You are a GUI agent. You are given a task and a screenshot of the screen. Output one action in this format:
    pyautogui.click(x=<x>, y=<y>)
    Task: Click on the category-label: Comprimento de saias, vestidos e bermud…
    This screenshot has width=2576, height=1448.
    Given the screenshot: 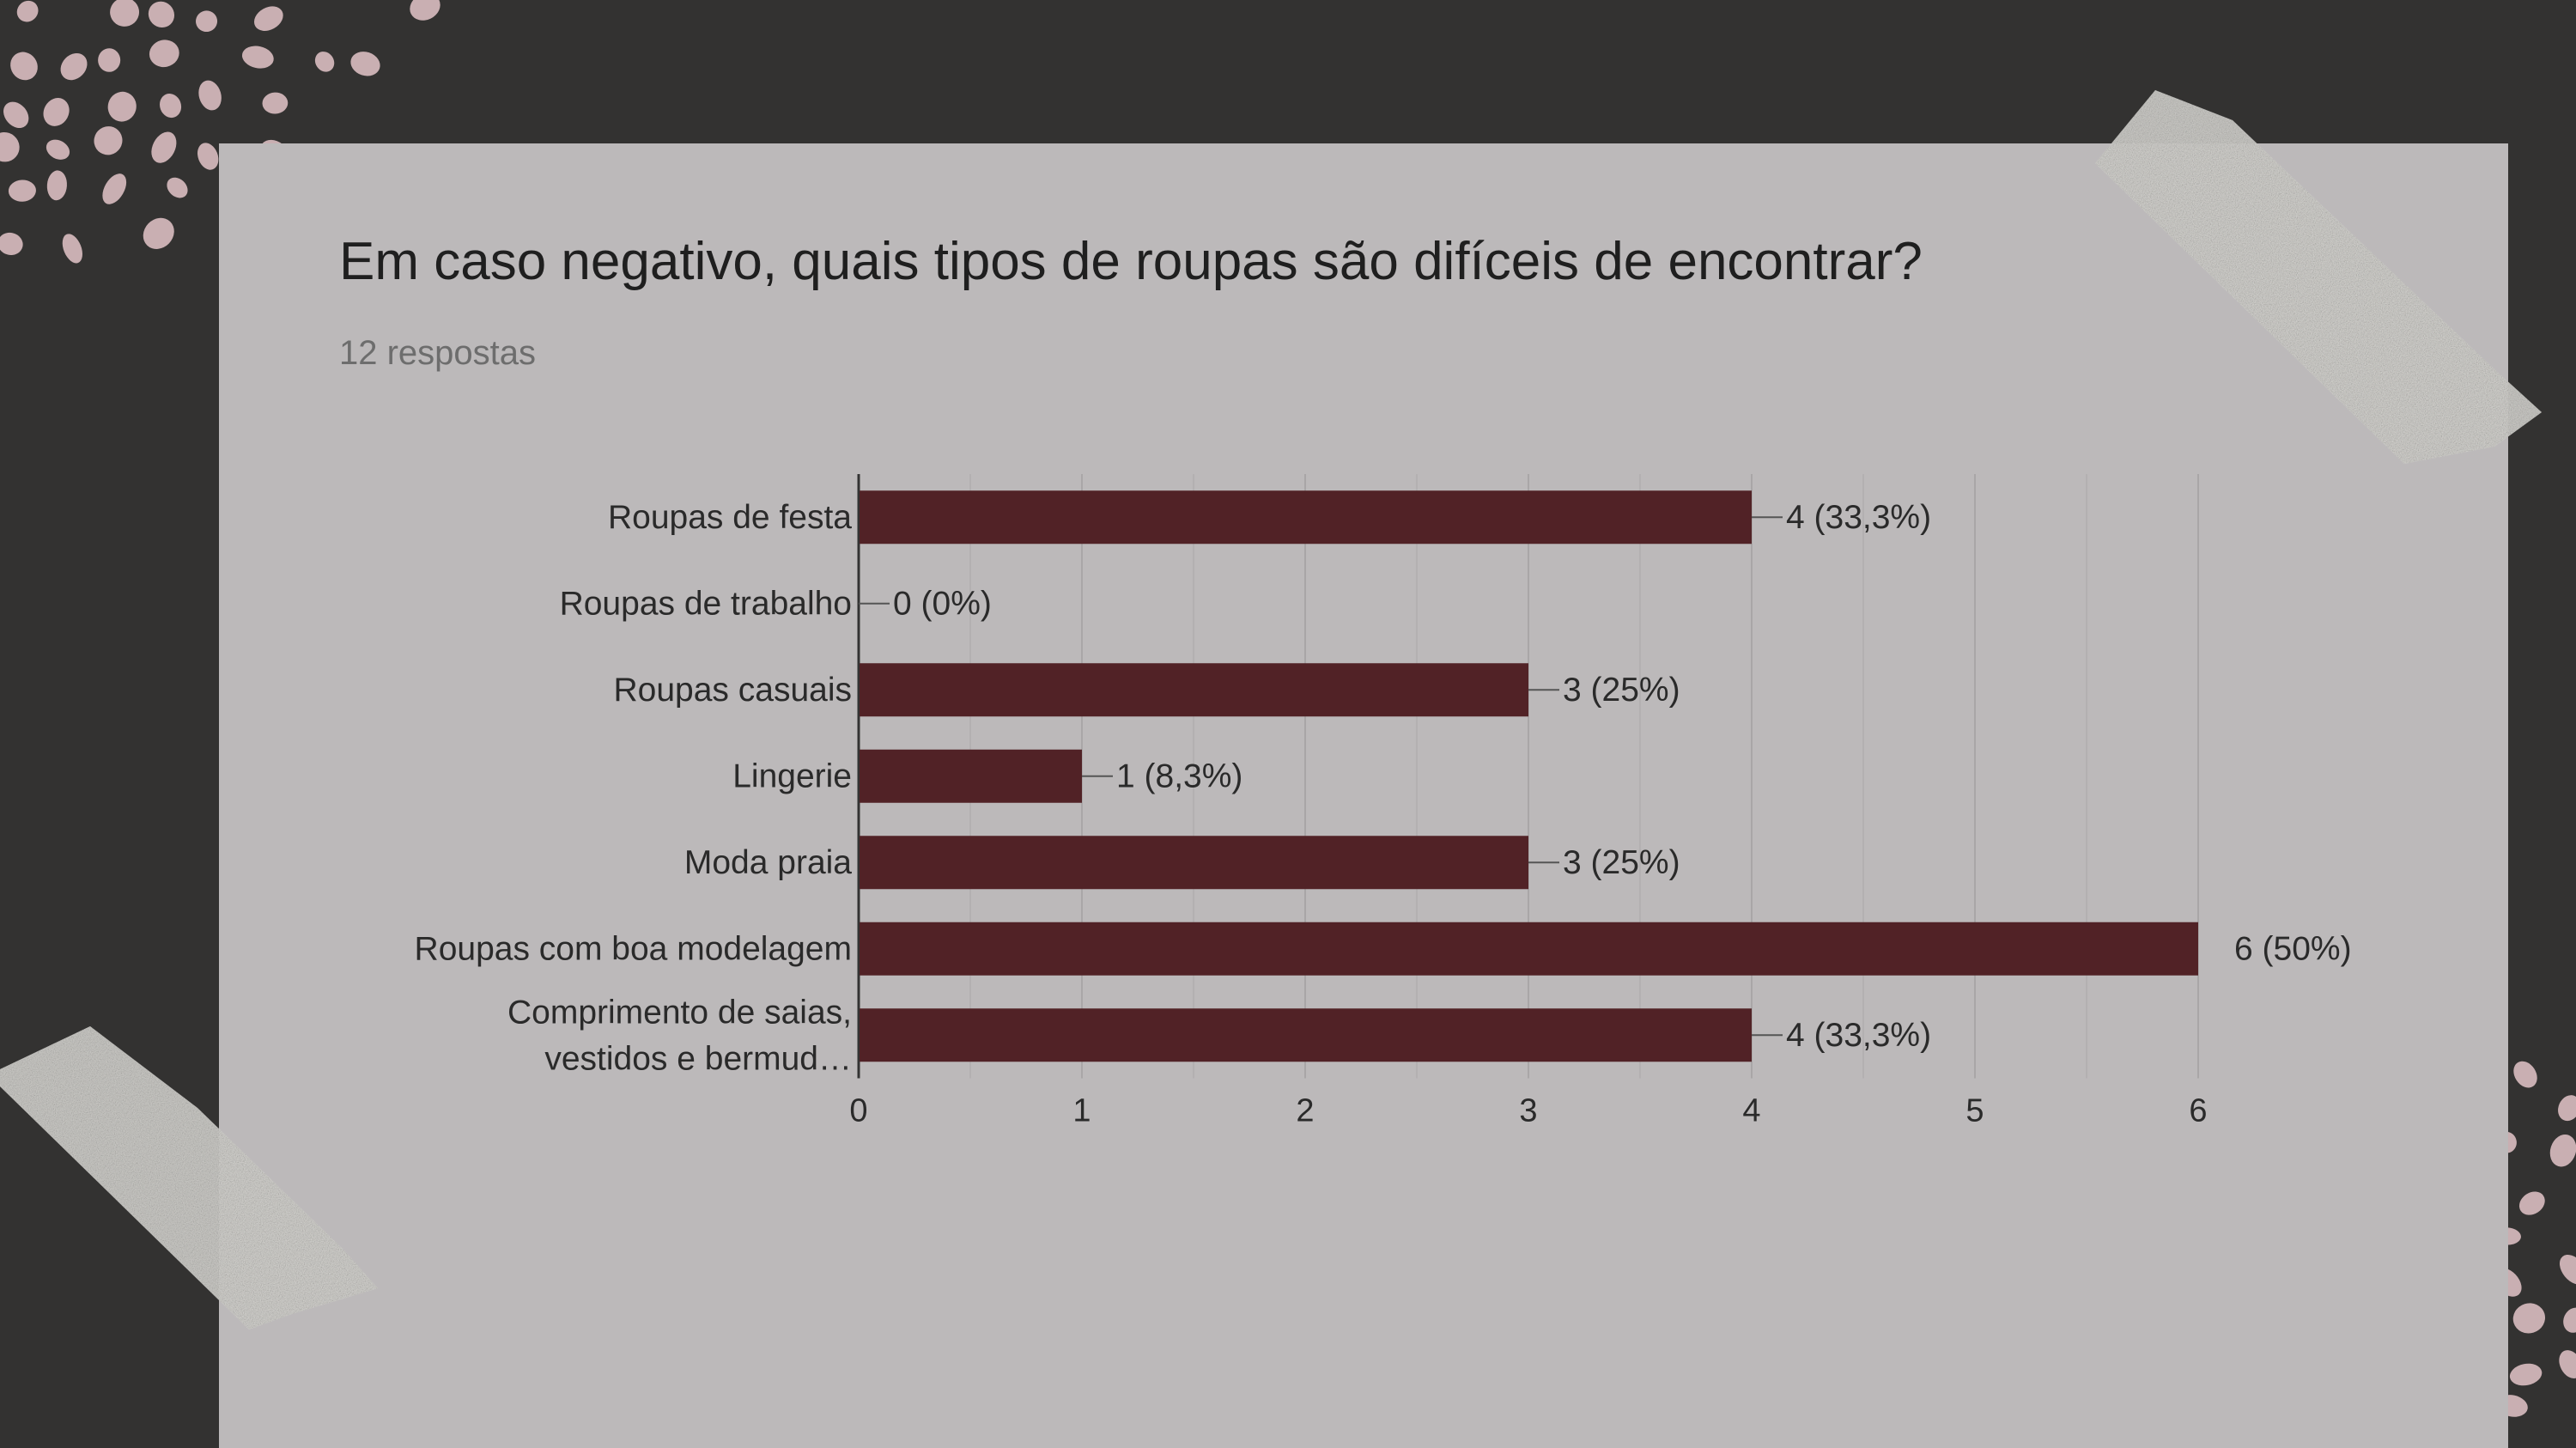 What is the action you would take?
    pyautogui.click(x=680, y=1035)
    